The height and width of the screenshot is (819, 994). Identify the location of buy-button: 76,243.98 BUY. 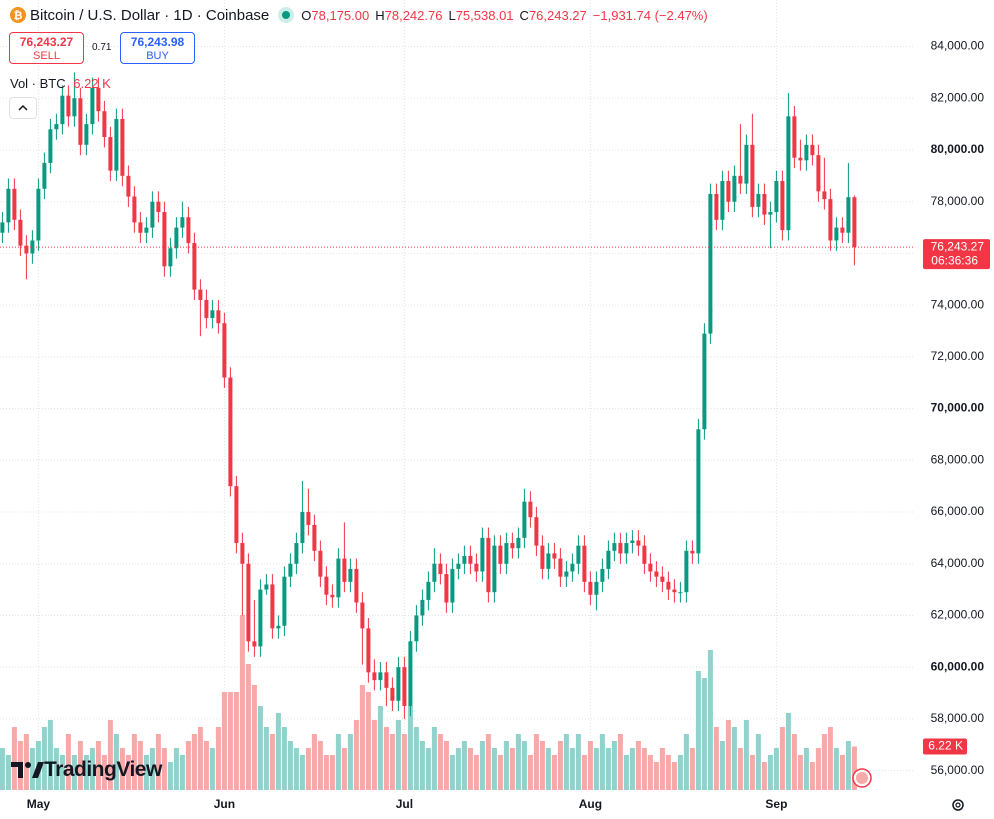
(157, 48).